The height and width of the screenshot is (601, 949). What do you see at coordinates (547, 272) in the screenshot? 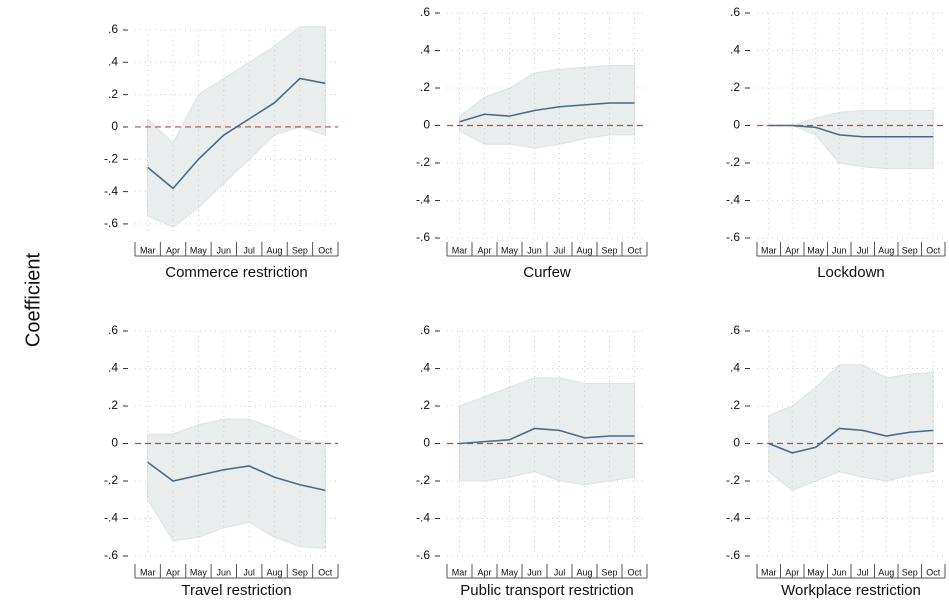
I see `panel-title: Curfew` at bounding box center [547, 272].